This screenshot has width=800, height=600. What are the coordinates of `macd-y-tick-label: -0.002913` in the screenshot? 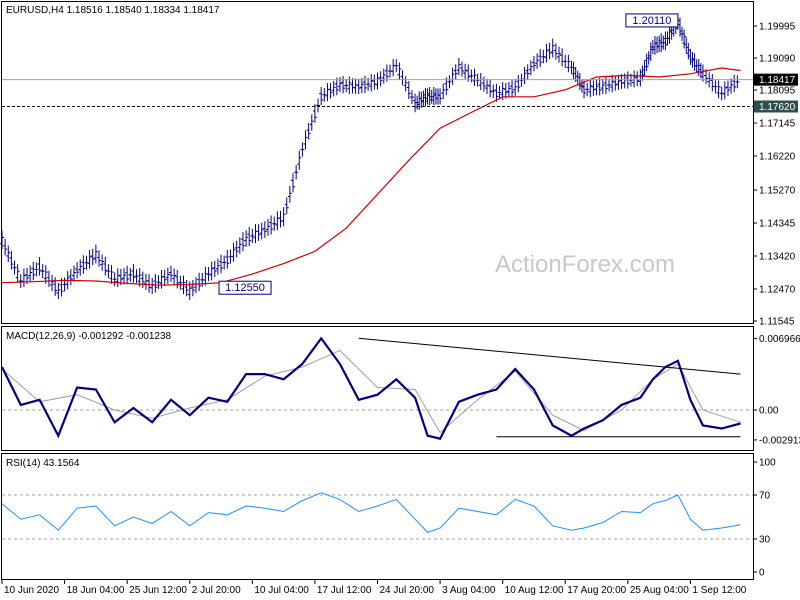 It's located at (779, 440).